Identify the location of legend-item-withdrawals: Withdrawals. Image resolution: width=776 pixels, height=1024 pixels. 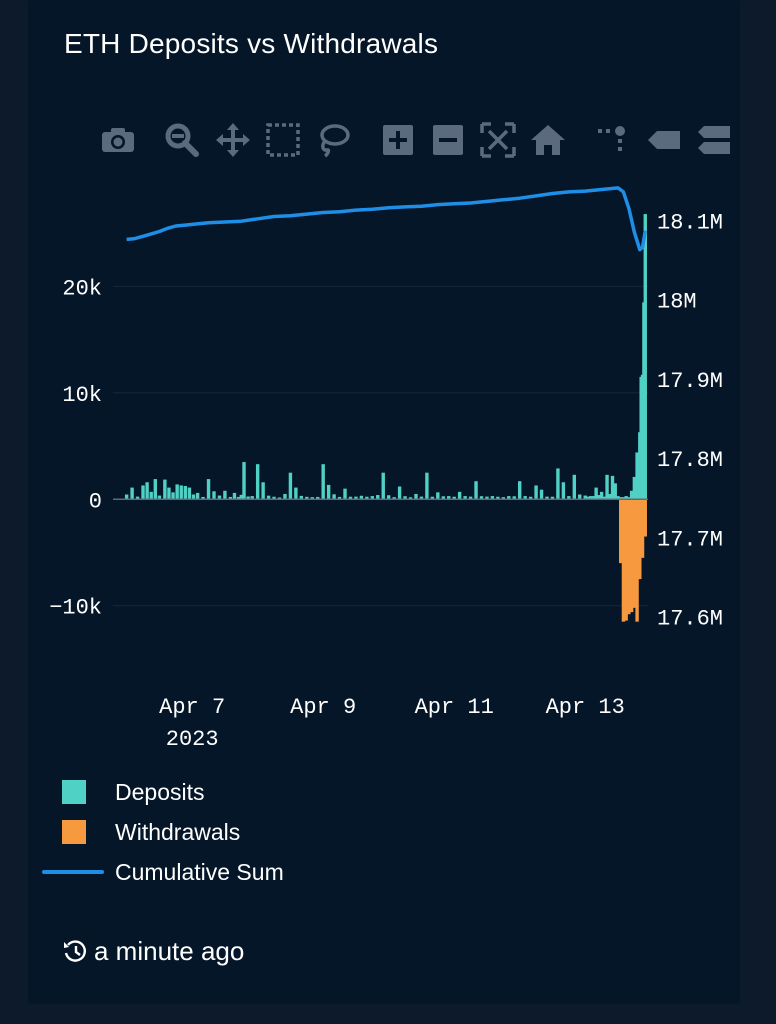
(202, 829).